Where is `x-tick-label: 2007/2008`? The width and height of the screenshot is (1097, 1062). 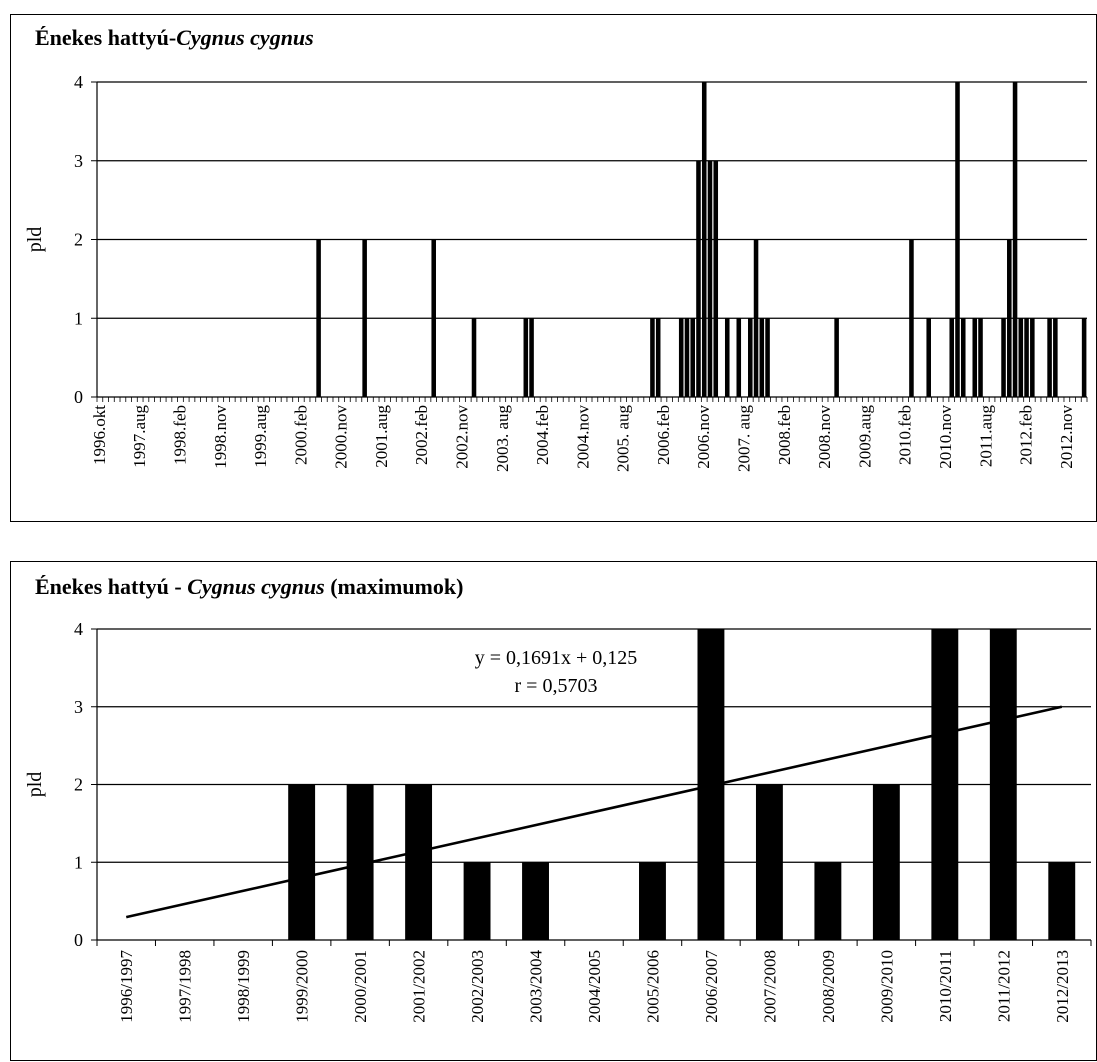 x-tick-label: 2007/2008 is located at coordinates (769, 986).